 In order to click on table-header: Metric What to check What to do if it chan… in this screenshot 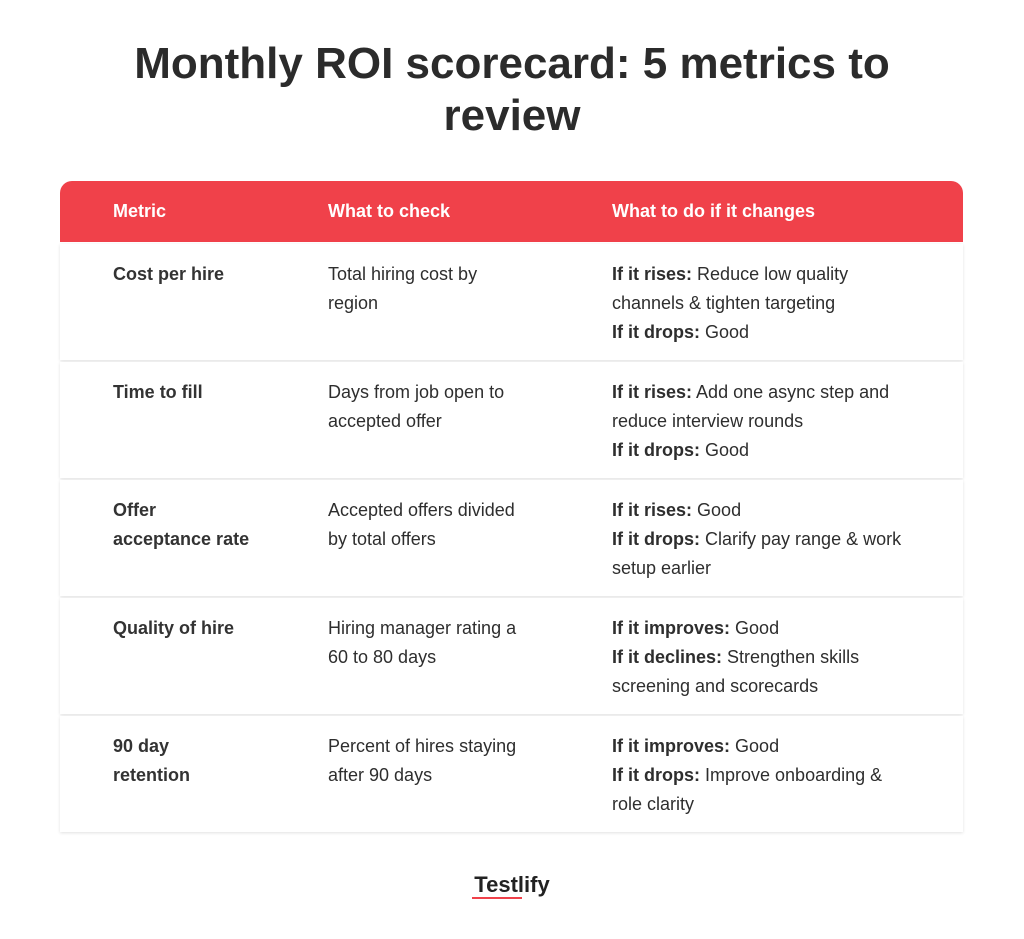, I will do `click(511, 211)`.